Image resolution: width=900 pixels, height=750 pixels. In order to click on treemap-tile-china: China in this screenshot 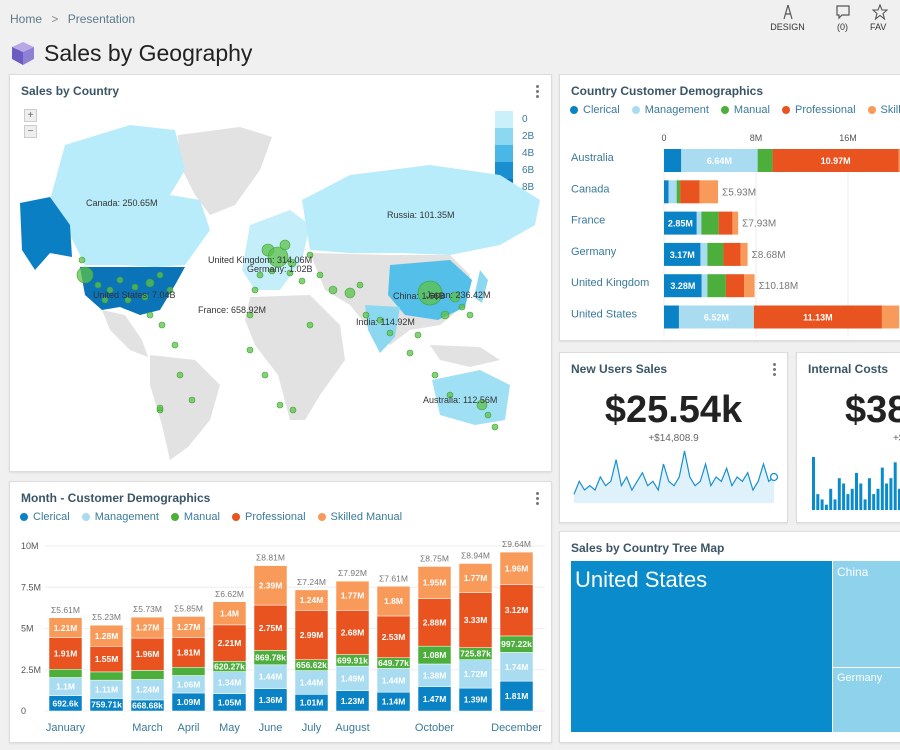, I will do `click(866, 614)`.